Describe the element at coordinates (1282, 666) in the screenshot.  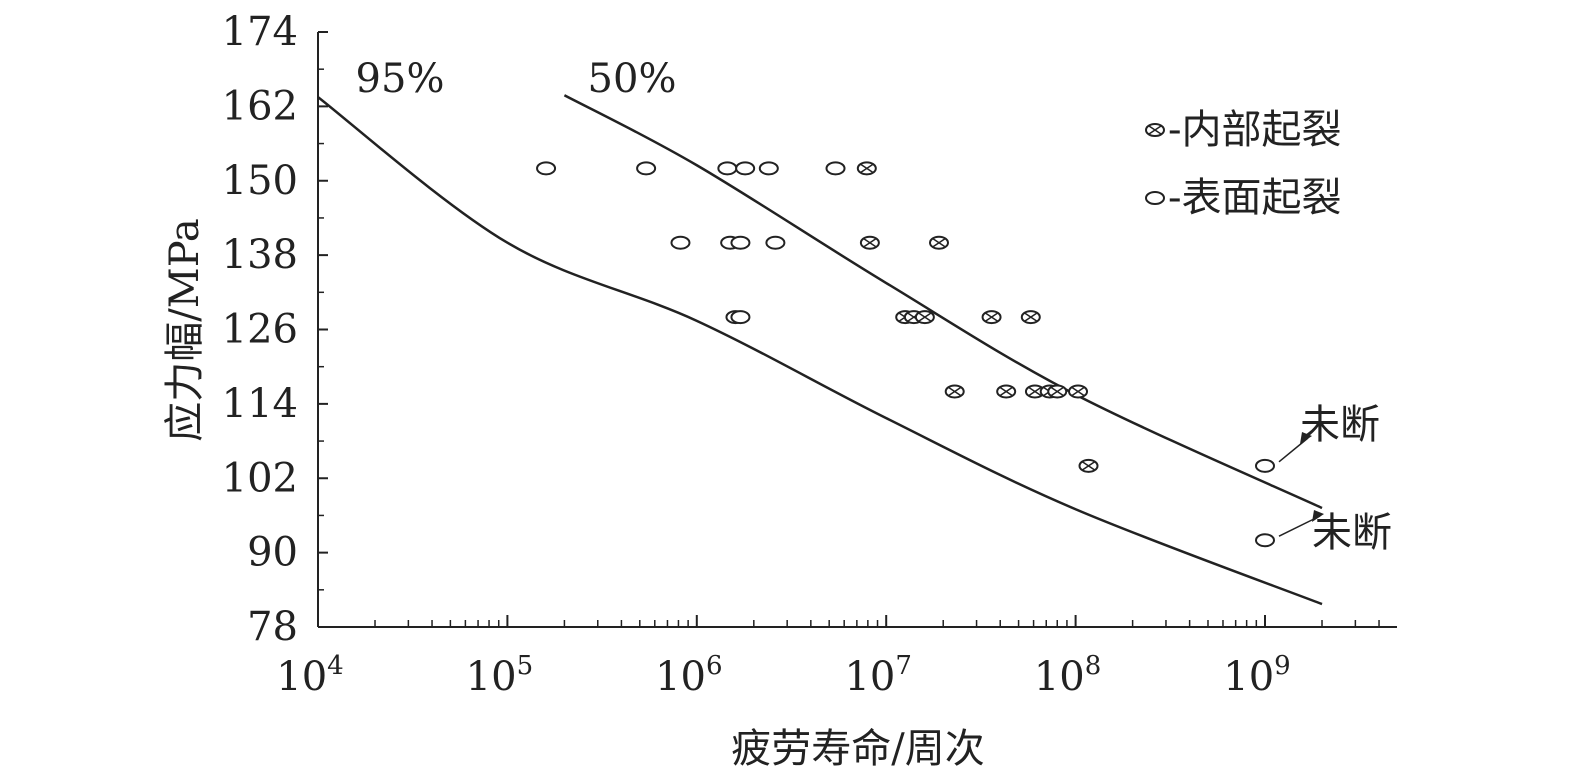
I see `x-tick-exponent: 9` at that location.